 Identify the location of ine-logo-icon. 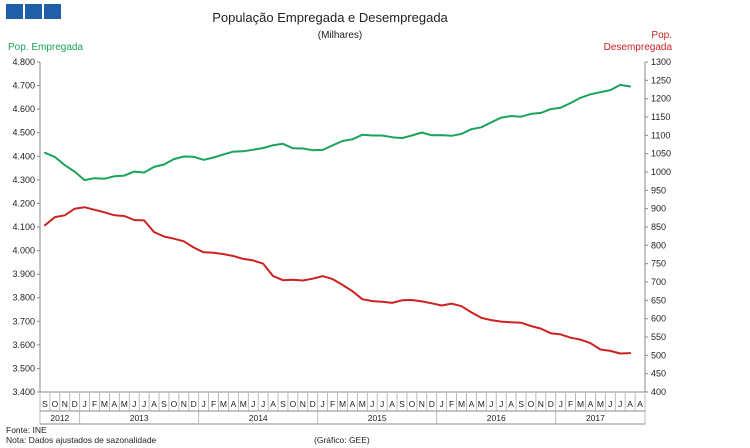
(33, 11).